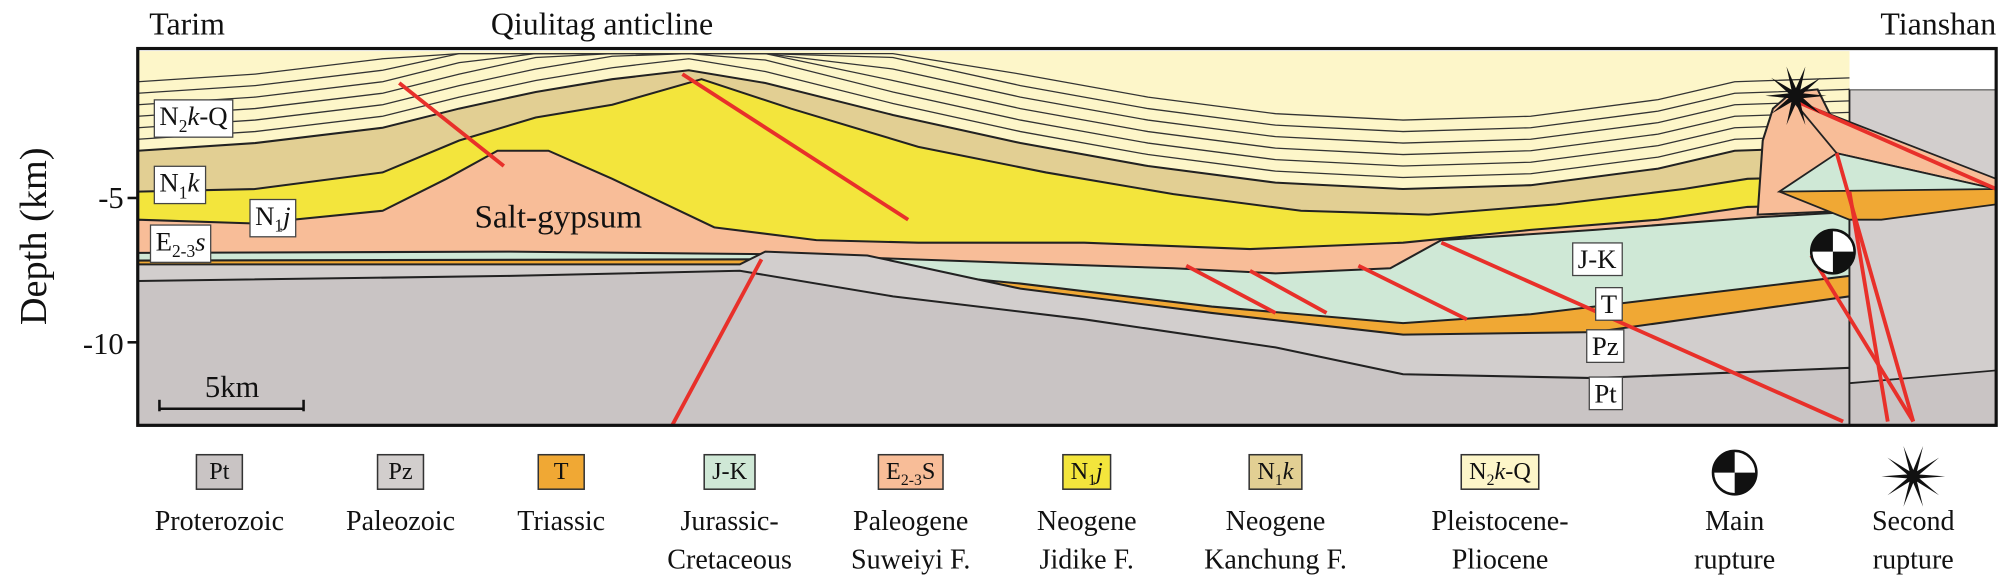 This screenshot has height=585, width=2000. I want to click on region-label: Qiulitag anticline, so click(602, 23).